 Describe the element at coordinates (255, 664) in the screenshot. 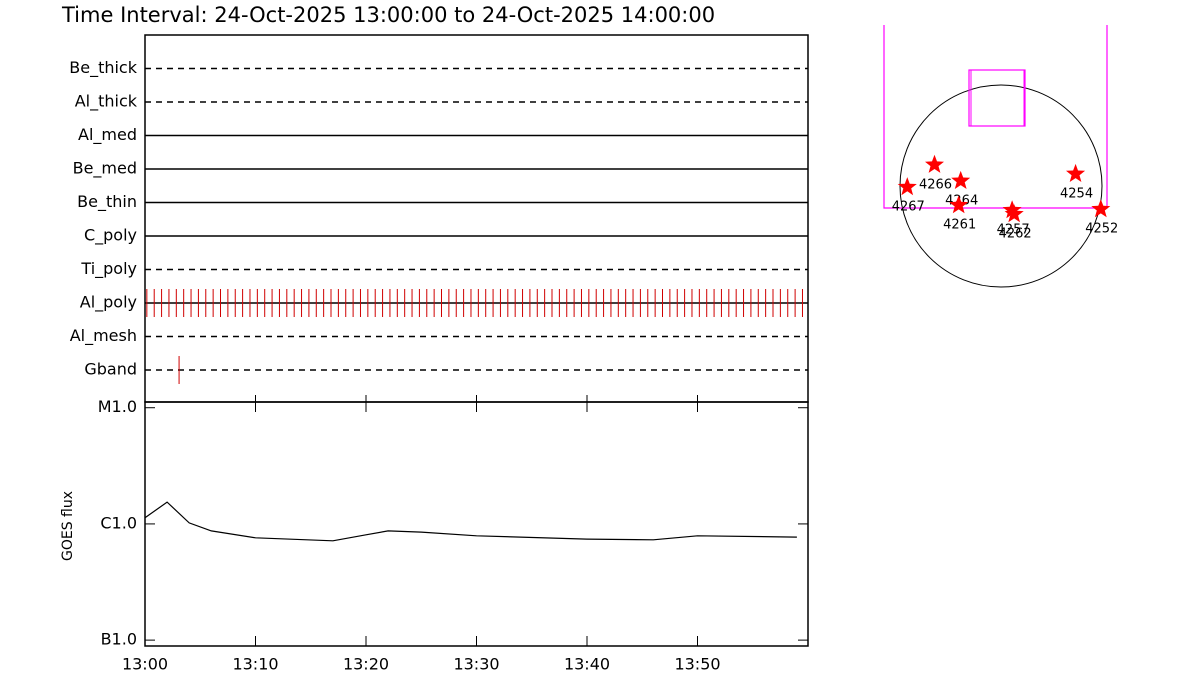

I see `x-tick-label: 13:10` at that location.